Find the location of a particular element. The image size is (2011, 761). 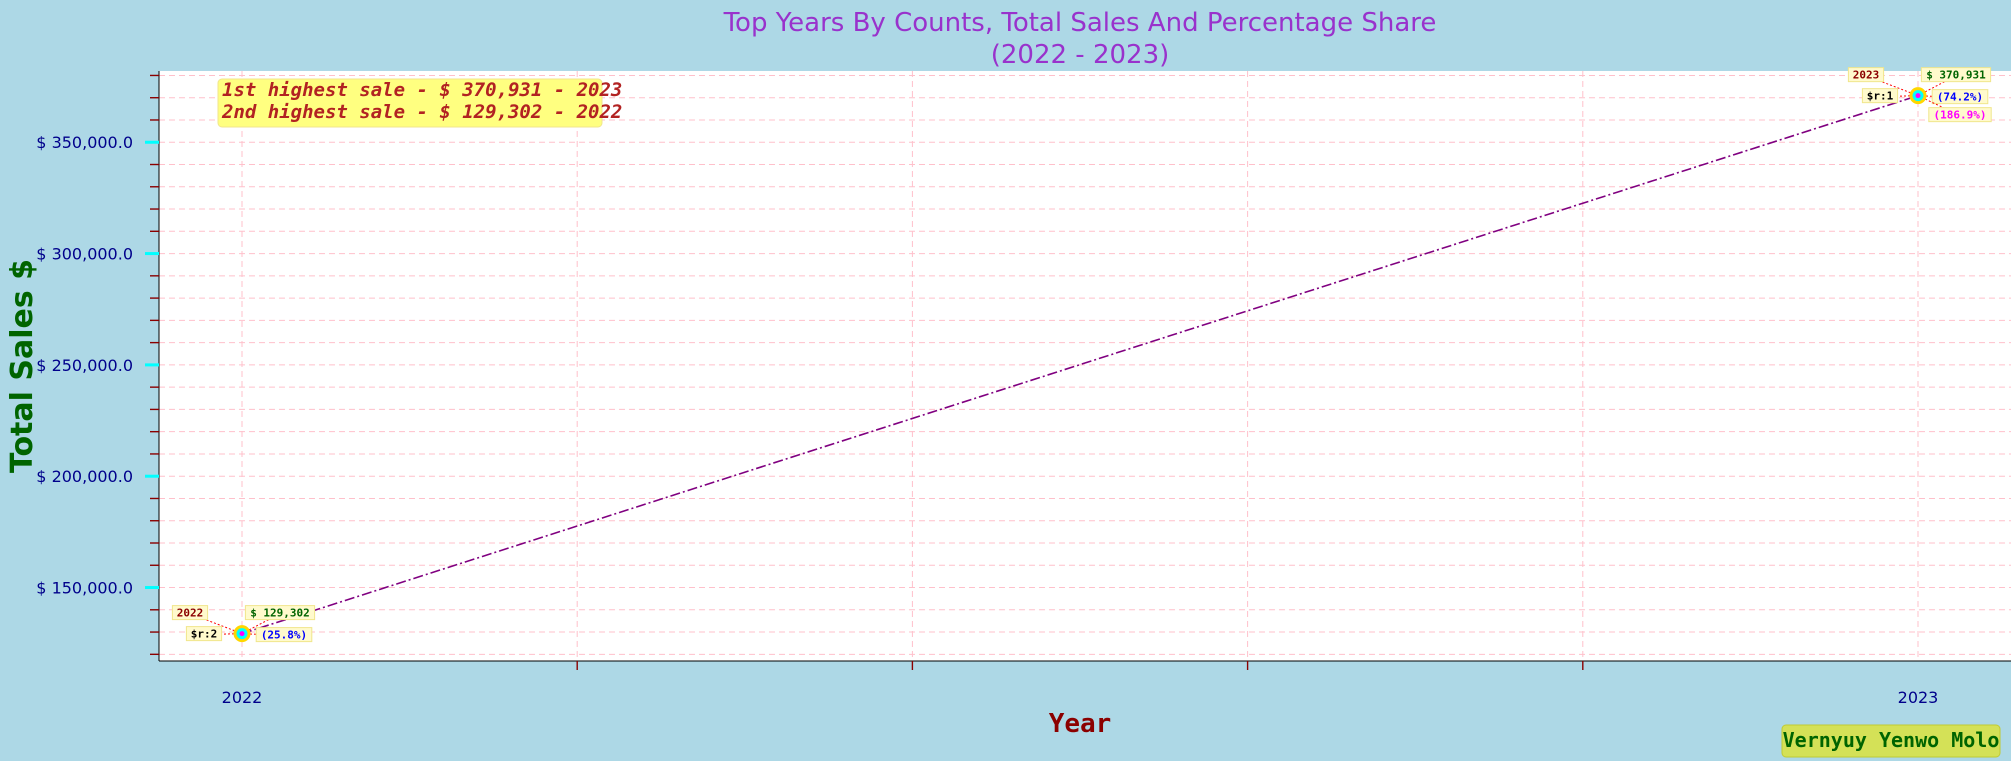

y-tick-label: $ 250,000.0 is located at coordinates (84, 365).